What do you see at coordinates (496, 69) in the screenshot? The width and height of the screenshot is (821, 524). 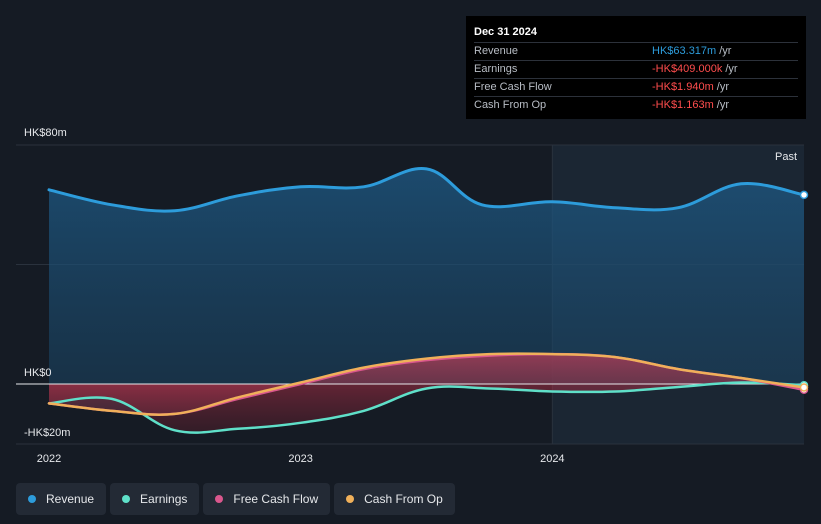 I see `tooltip-label: Earnings` at bounding box center [496, 69].